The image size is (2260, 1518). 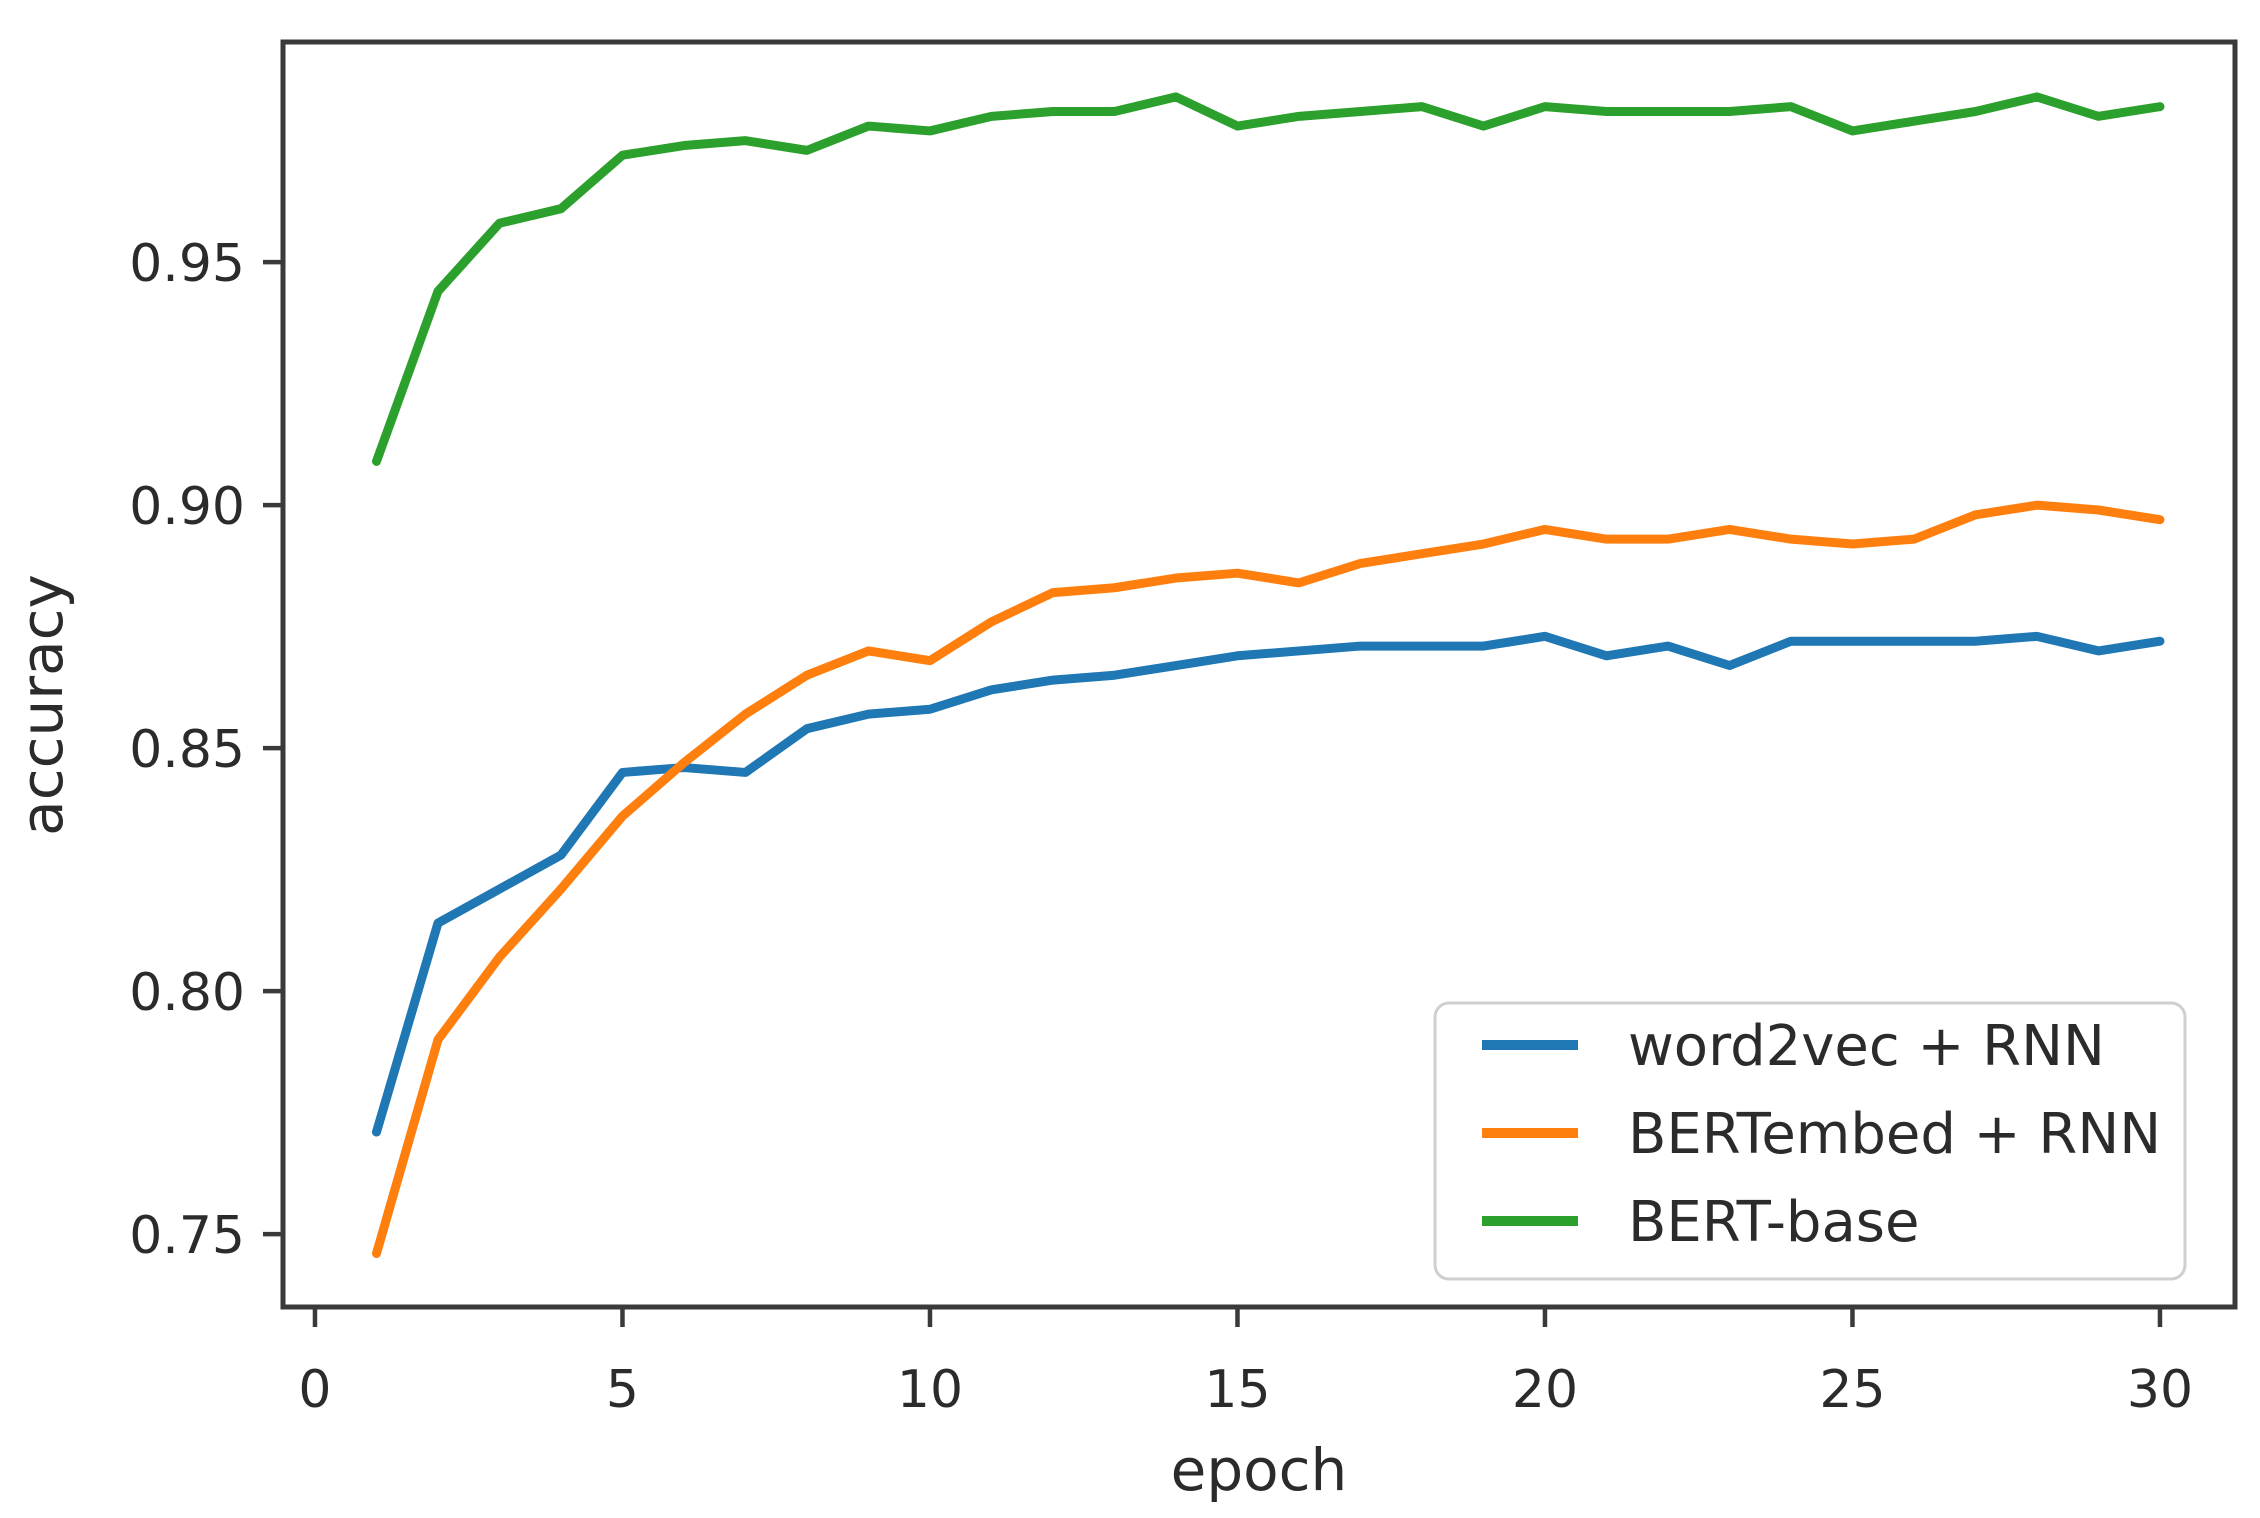 What do you see at coordinates (187, 993) in the screenshot?
I see `y-tick-label: 0.80` at bounding box center [187, 993].